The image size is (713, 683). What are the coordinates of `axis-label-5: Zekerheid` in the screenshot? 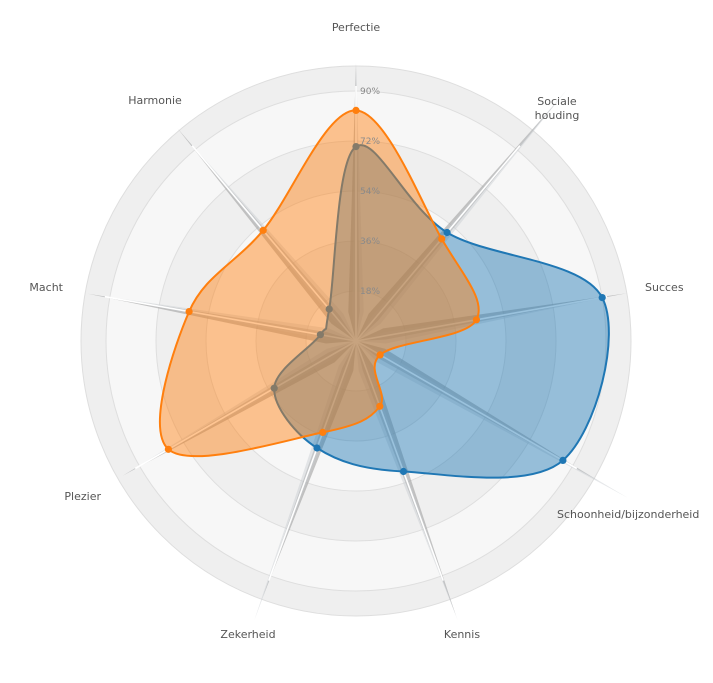 It's located at (247, 634).